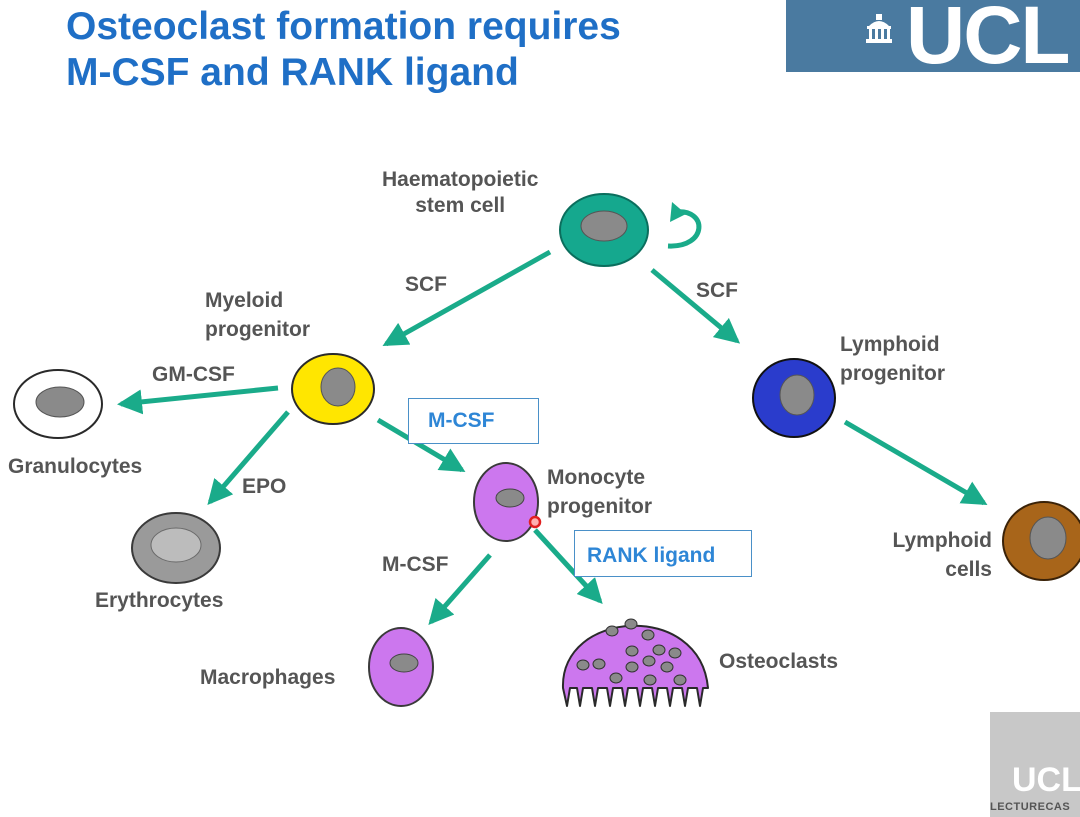 The width and height of the screenshot is (1080, 817). What do you see at coordinates (257, 315) in the screenshot?
I see `label-myeloid-progenitor: Myeloid progenitor` at bounding box center [257, 315].